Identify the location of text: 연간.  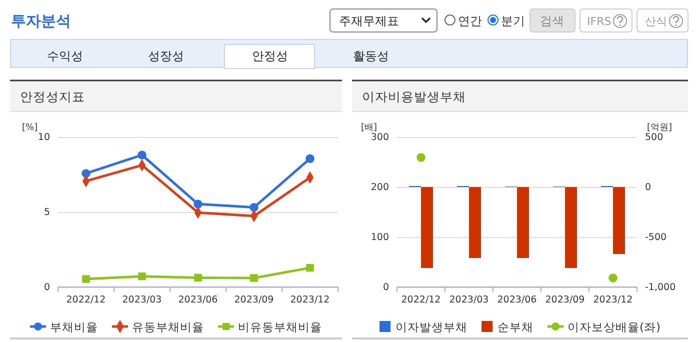
(470, 21).